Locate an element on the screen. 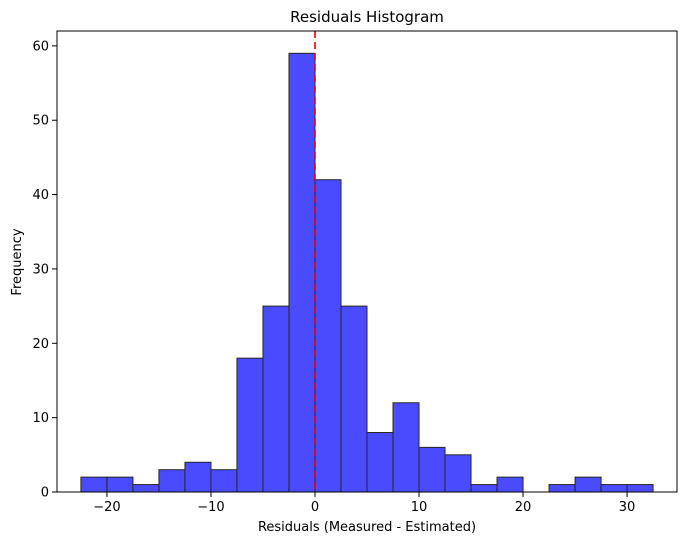 This screenshot has width=687, height=545. y-tick-label: 60 is located at coordinates (40, 46).